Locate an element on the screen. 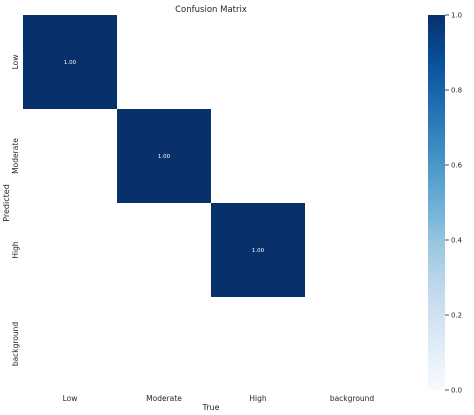 The image size is (474, 415). x-tick-label: Moderate is located at coordinates (164, 398).